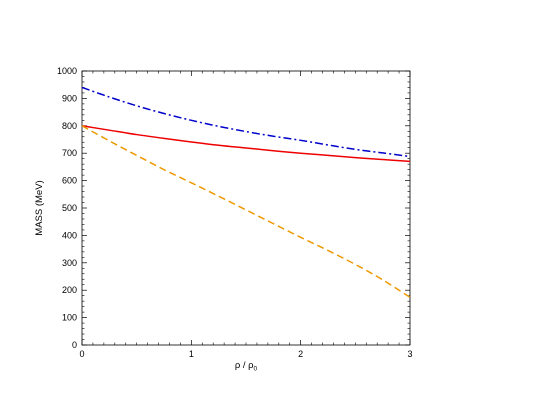 The height and width of the screenshot is (415, 537). I want to click on y-tick-label: 300, so click(69, 263).